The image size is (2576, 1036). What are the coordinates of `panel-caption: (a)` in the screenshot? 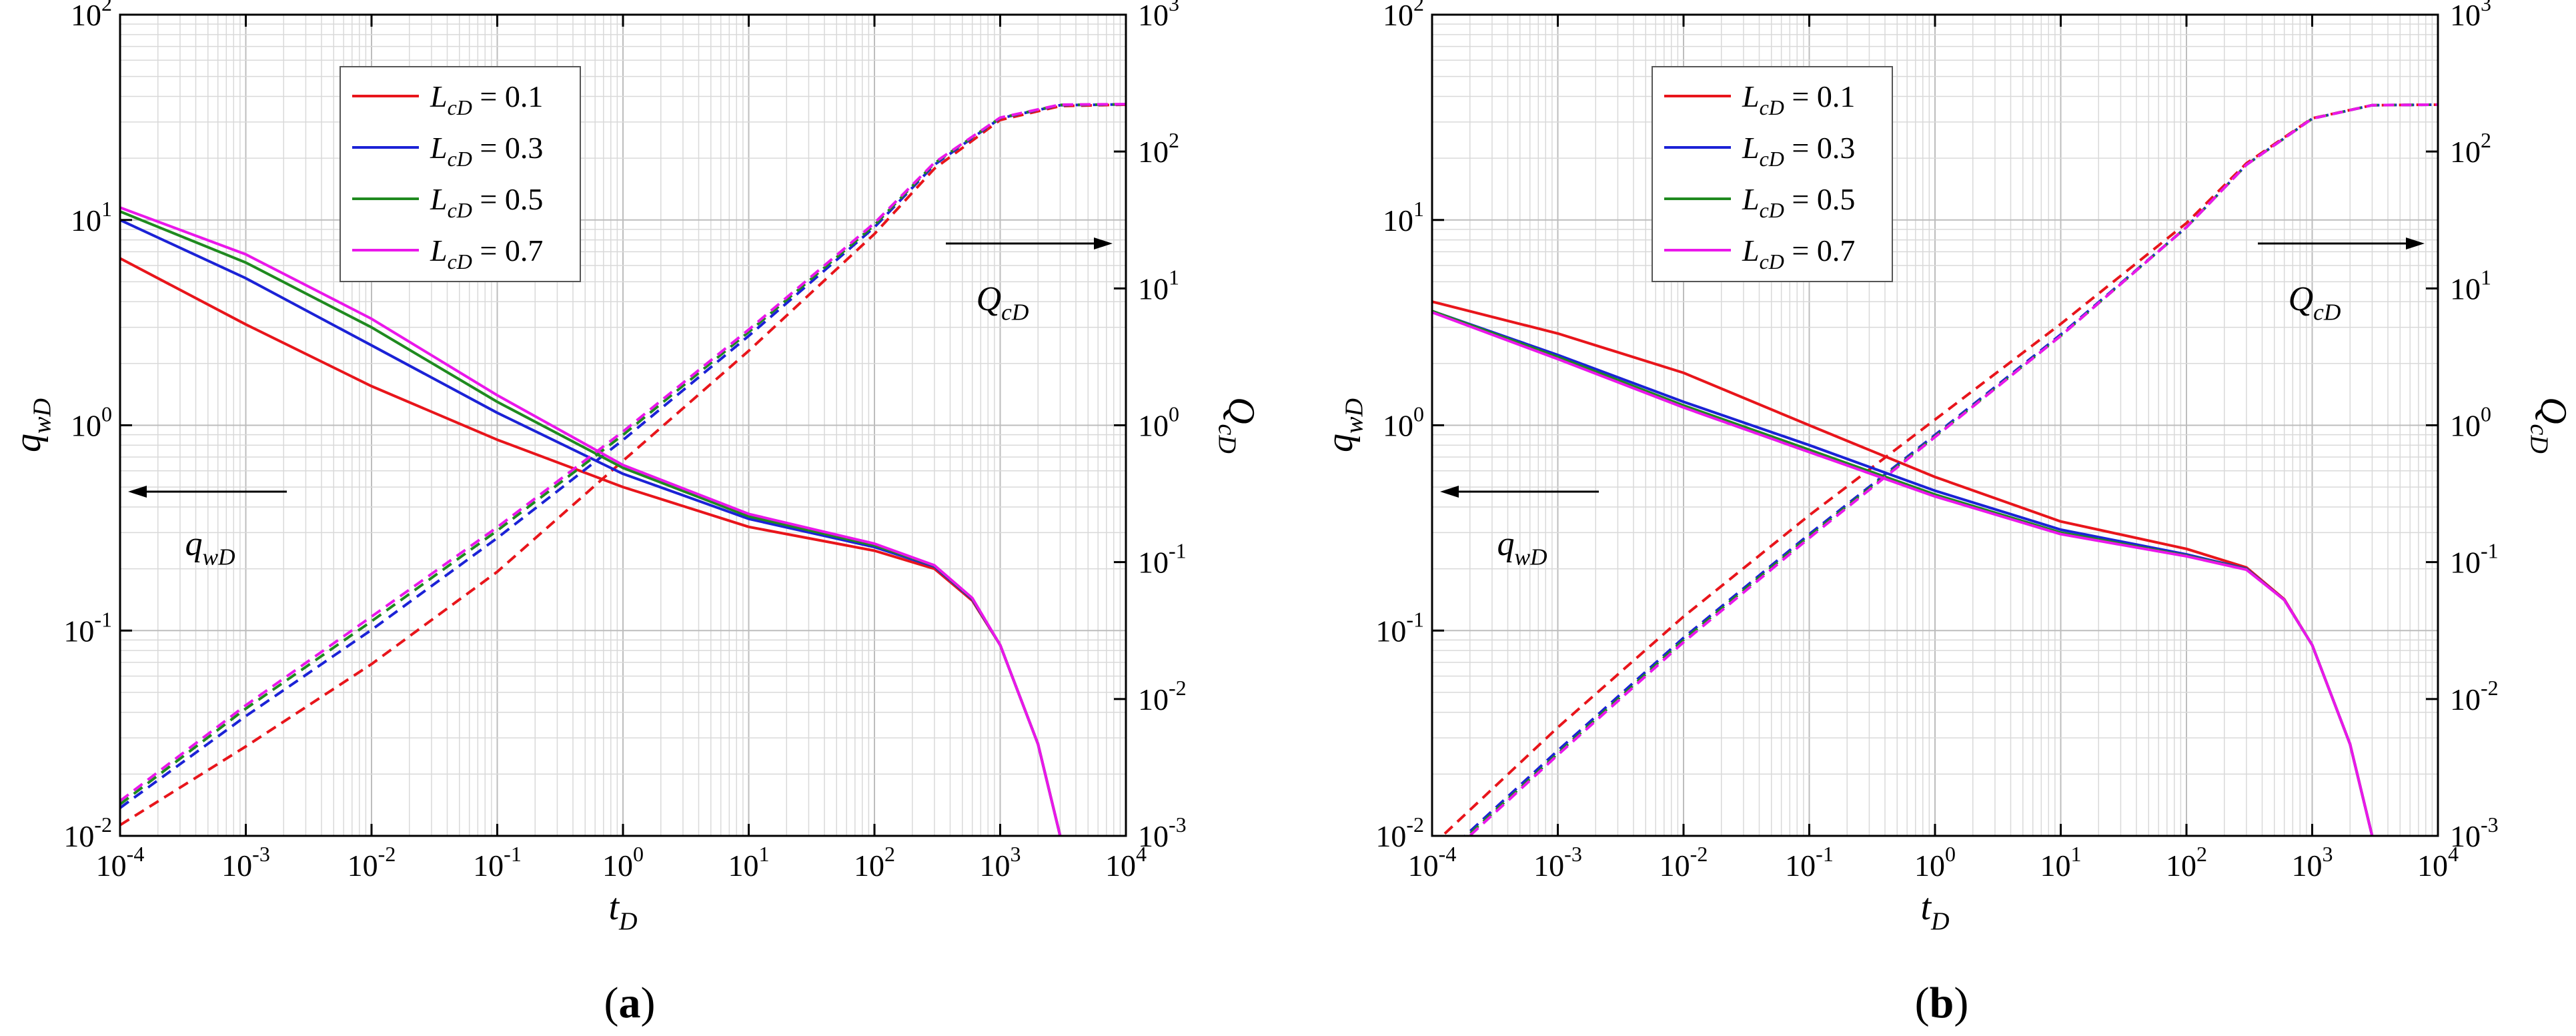 It's located at (630, 1003).